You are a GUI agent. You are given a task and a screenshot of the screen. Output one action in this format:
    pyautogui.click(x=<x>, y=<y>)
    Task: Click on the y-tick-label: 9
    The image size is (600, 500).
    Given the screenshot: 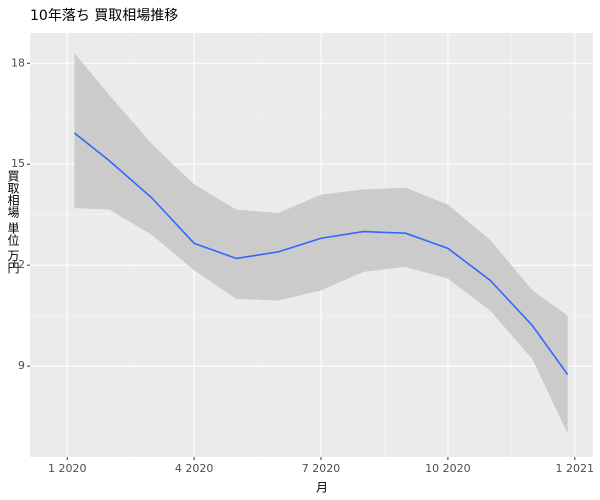 What is the action you would take?
    pyautogui.click(x=21, y=365)
    